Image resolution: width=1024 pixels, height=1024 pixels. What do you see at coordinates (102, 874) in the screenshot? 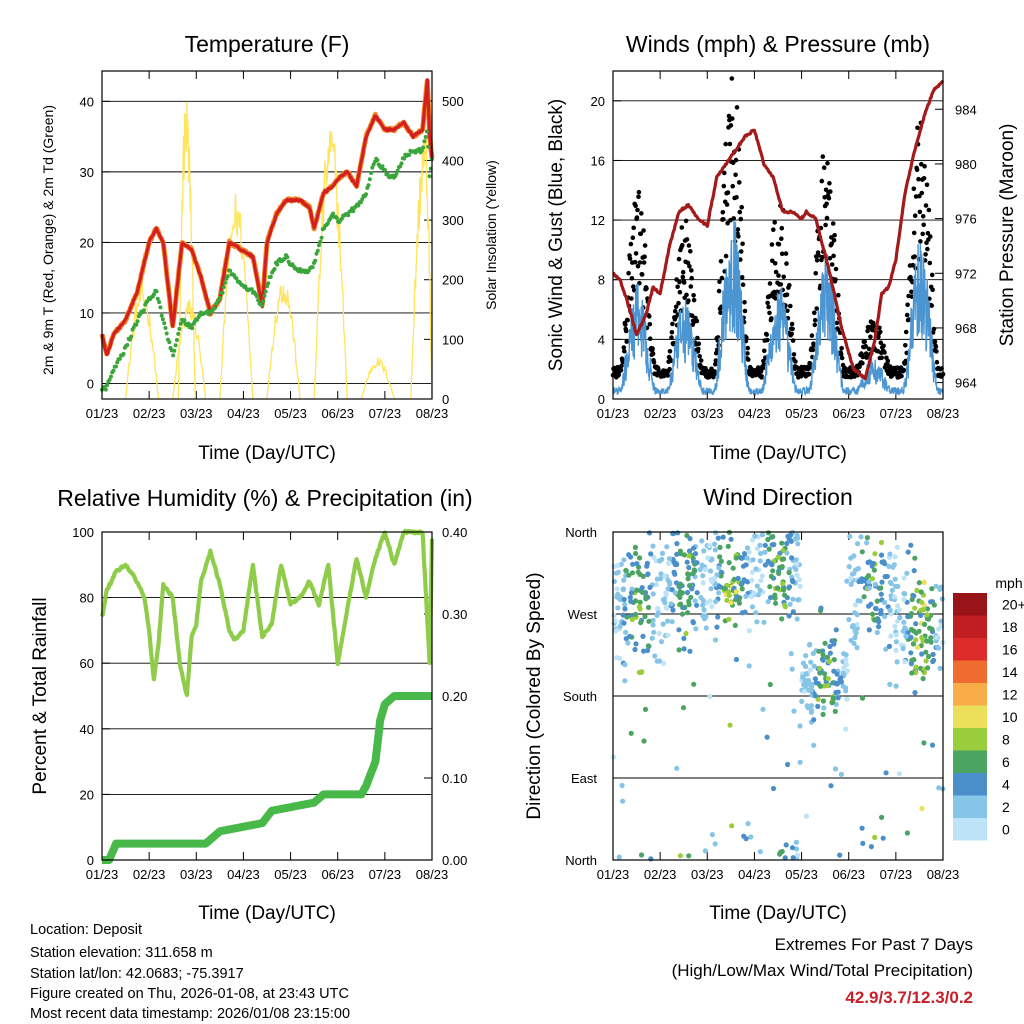
I see `x-tick-label: 01/23` at bounding box center [102, 874].